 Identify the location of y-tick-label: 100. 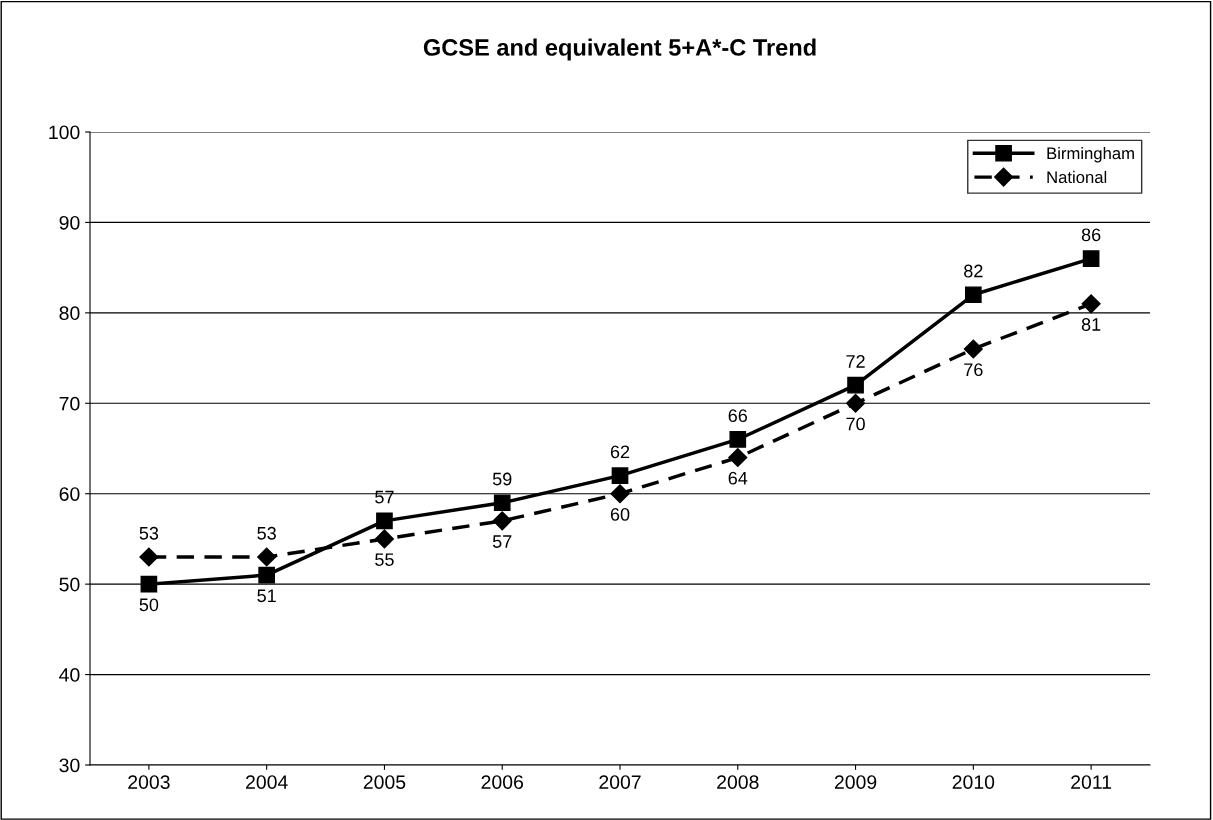
(64, 132).